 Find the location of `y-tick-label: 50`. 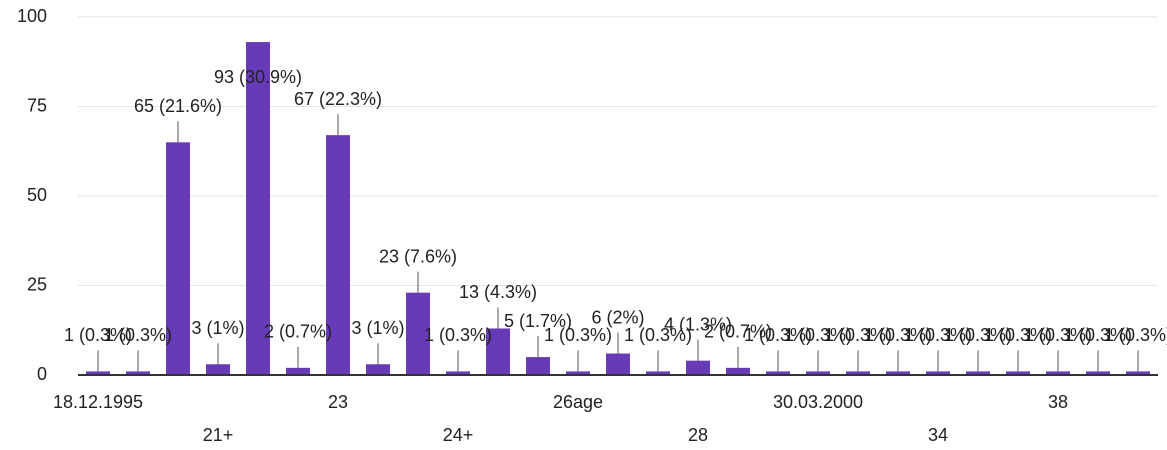

y-tick-label: 50 is located at coordinates (37, 195).